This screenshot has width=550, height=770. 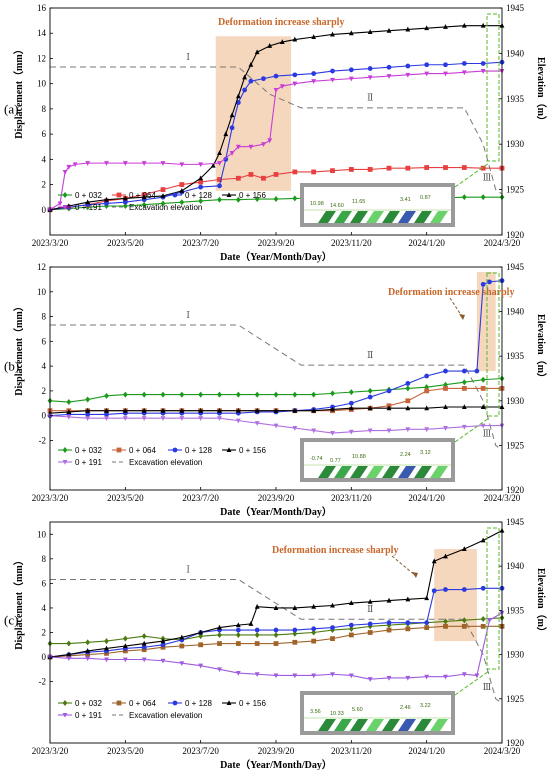 What do you see at coordinates (370, 609) in the screenshot?
I see `stage-label: Ⅱ` at bounding box center [370, 609].